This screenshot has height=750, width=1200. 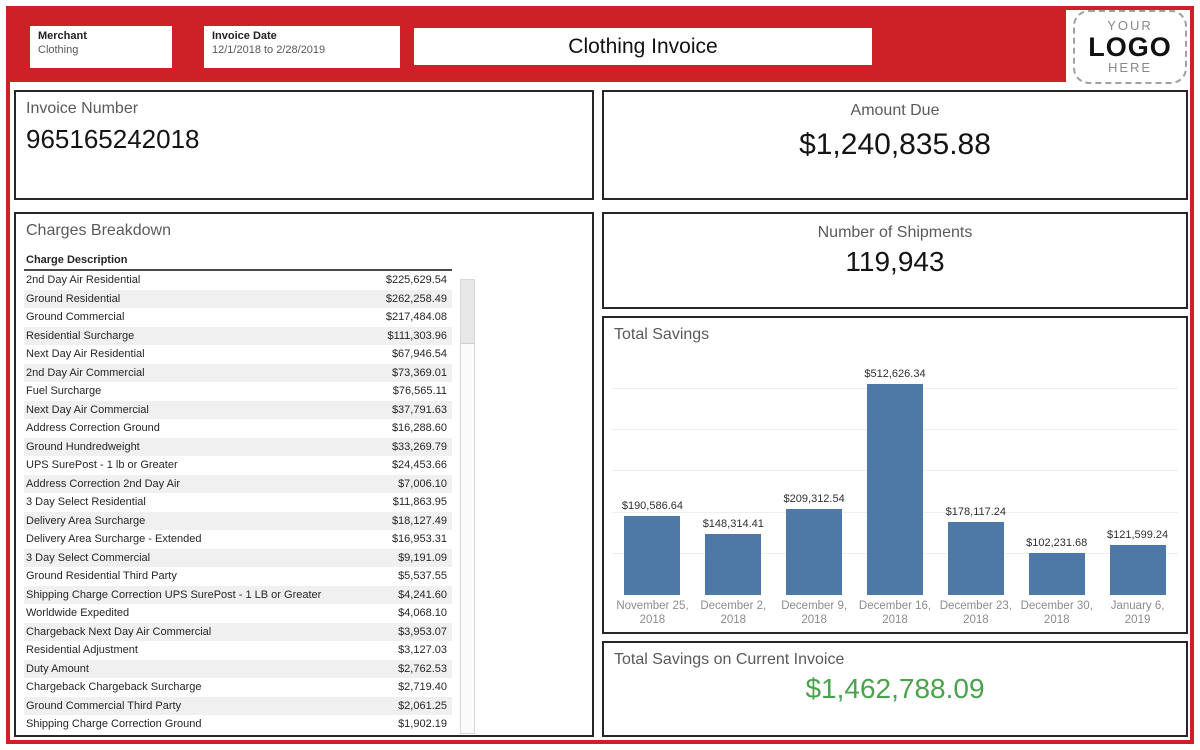 I want to click on total-savings-title: Total Savings, so click(x=662, y=334).